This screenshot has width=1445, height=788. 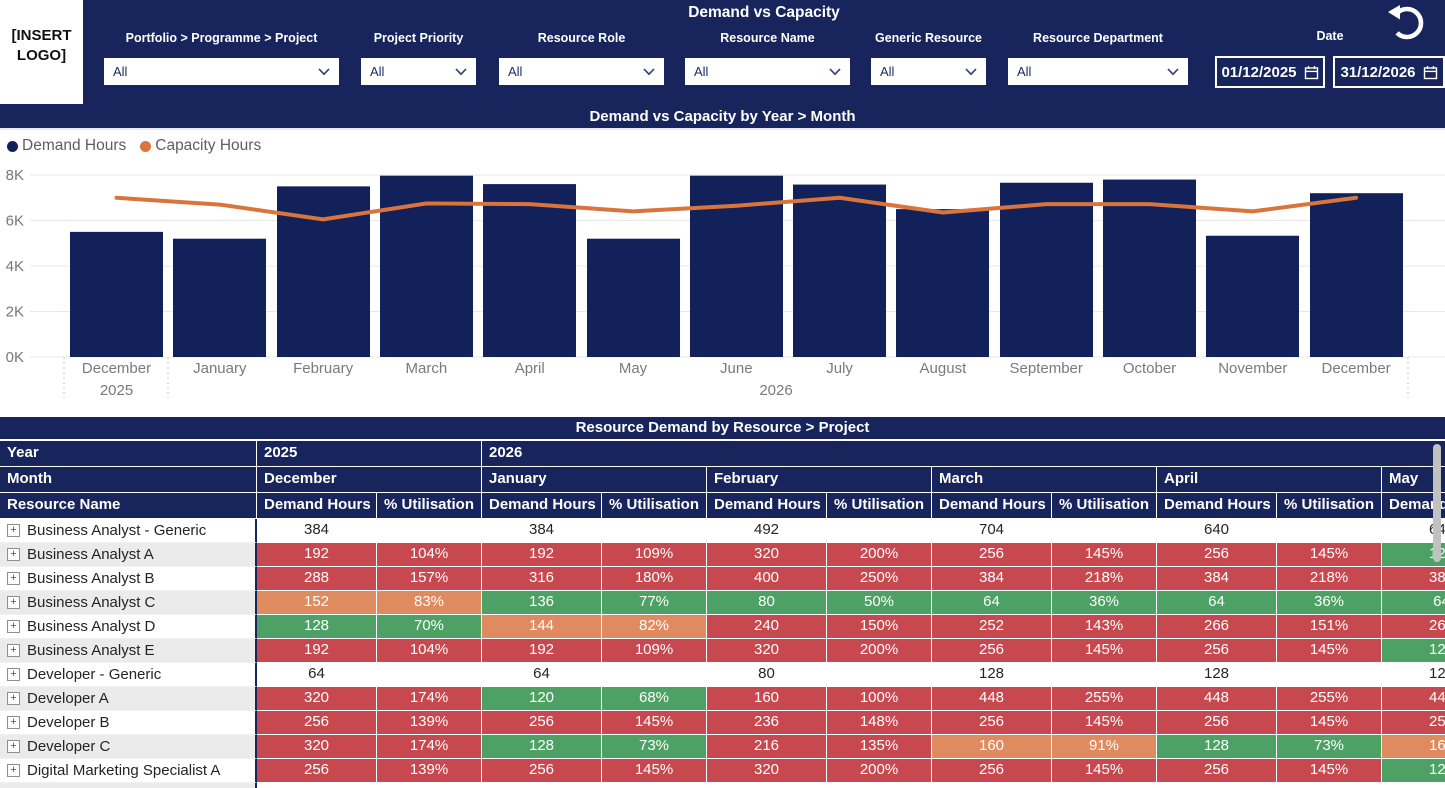 I want to click on value-cell: 100%, so click(x=879, y=699).